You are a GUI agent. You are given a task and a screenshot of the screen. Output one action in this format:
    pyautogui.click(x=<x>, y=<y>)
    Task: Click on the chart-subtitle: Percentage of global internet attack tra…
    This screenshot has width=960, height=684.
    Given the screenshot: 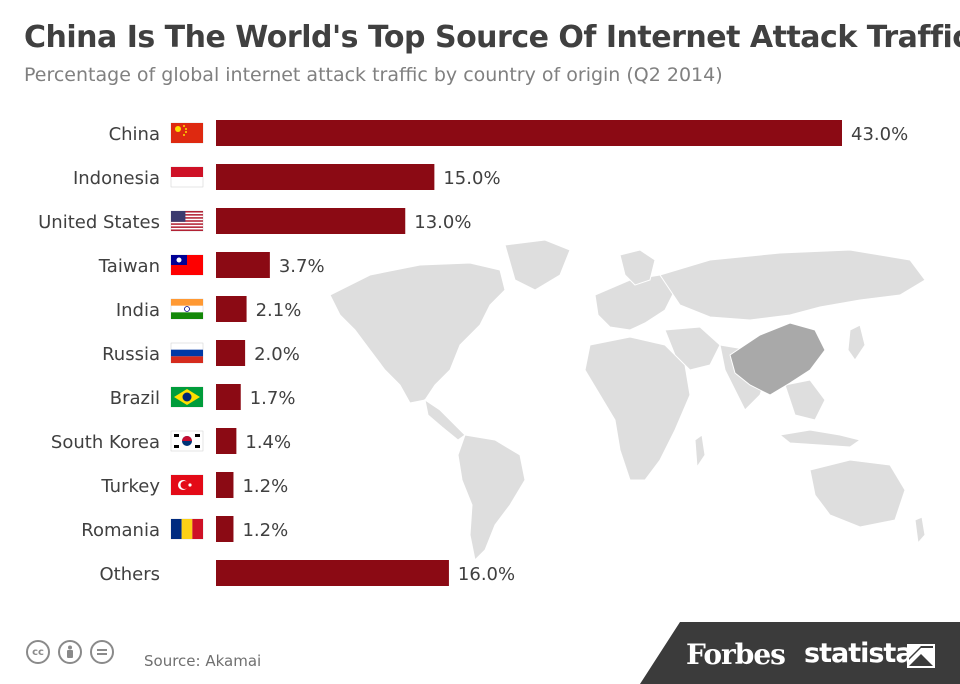 What is the action you would take?
    pyautogui.click(x=373, y=75)
    